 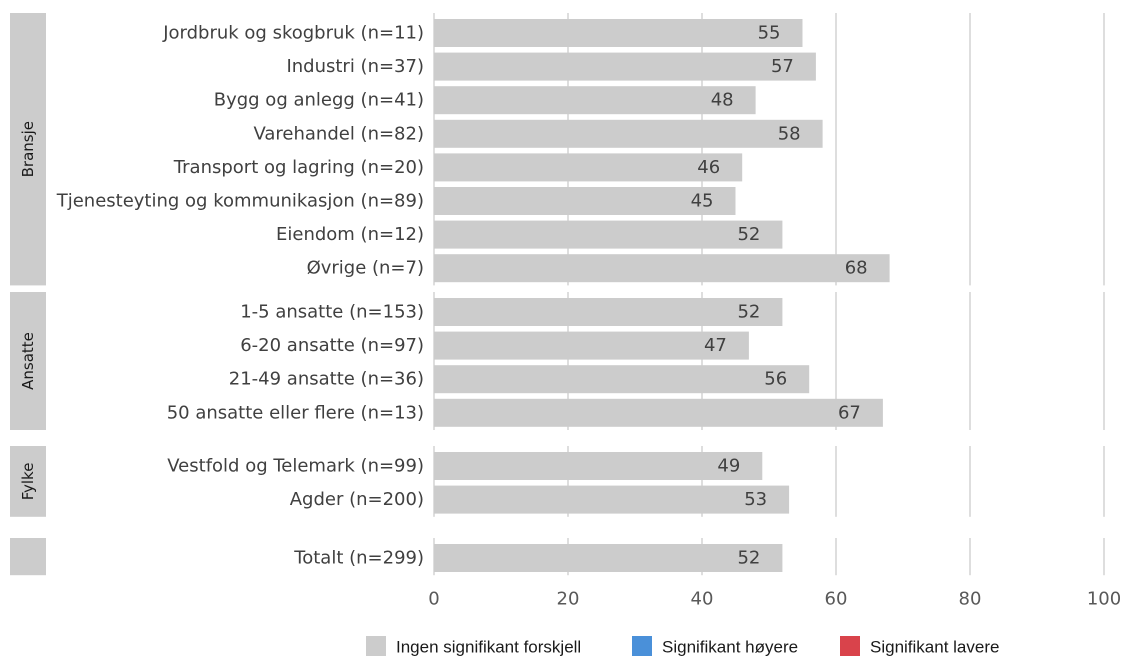 What do you see at coordinates (722, 100) in the screenshot?
I see `bar-value-label: 48` at bounding box center [722, 100].